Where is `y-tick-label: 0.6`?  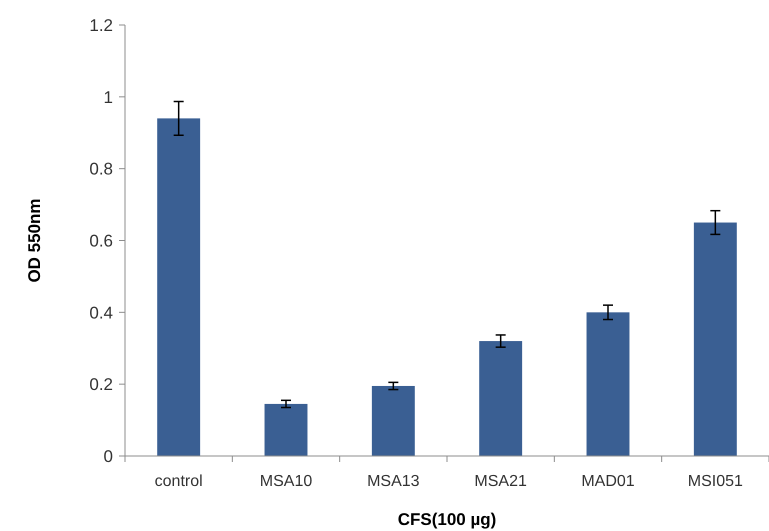 y-tick-label: 0.6 is located at coordinates (101, 240).